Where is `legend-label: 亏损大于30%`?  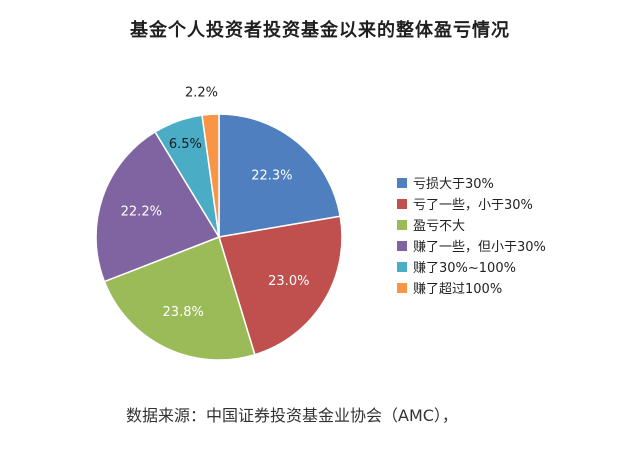
legend-label: 亏损大于30% is located at coordinates (453, 184).